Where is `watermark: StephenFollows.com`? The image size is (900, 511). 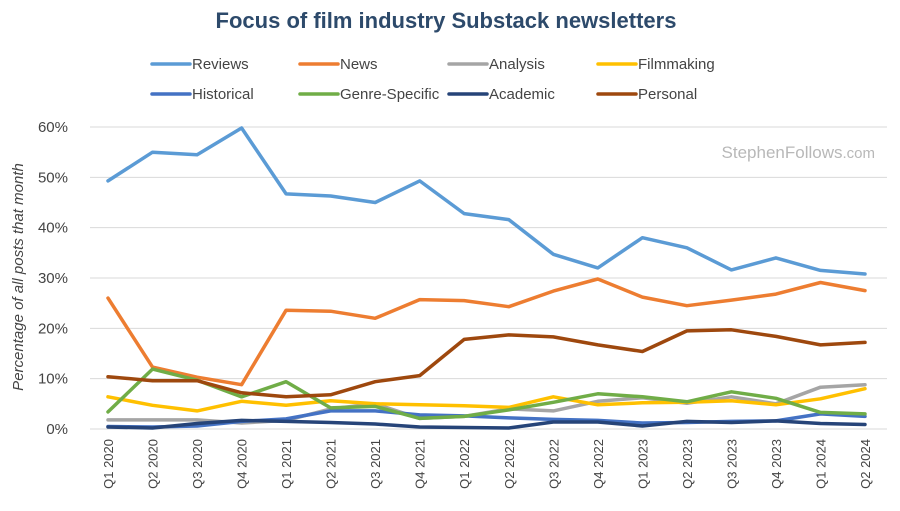 watermark: StephenFollows.com is located at coordinates (798, 152).